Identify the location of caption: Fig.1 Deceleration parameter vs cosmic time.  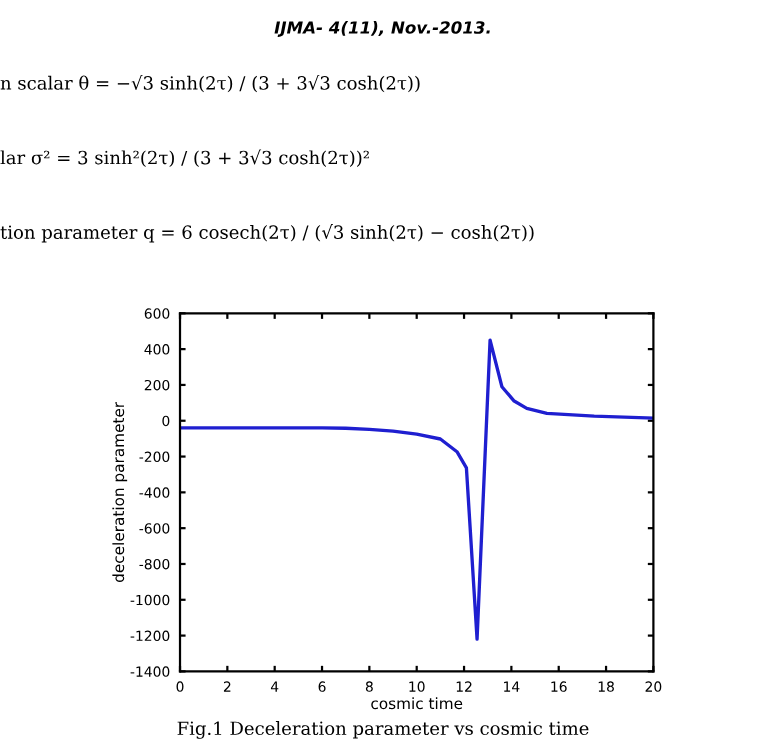
(383, 730).